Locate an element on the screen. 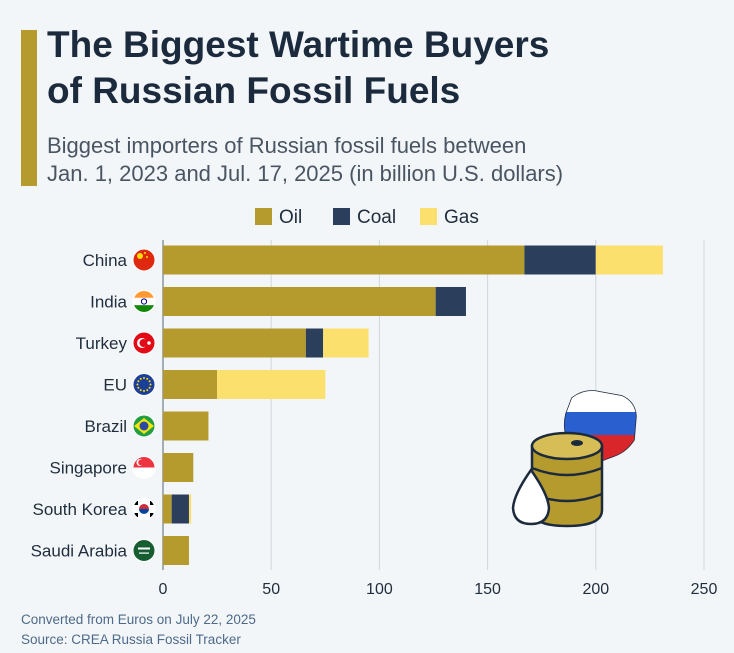  accent-bar is located at coordinates (29, 108).